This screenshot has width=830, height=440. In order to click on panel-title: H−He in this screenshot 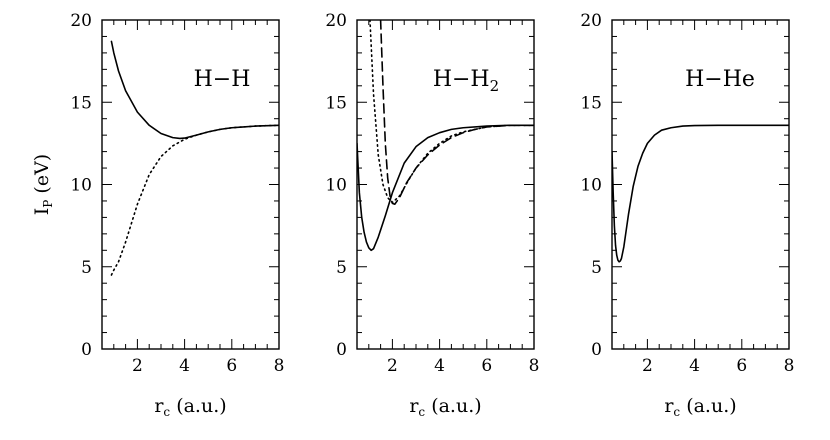, I will do `click(720, 79)`.